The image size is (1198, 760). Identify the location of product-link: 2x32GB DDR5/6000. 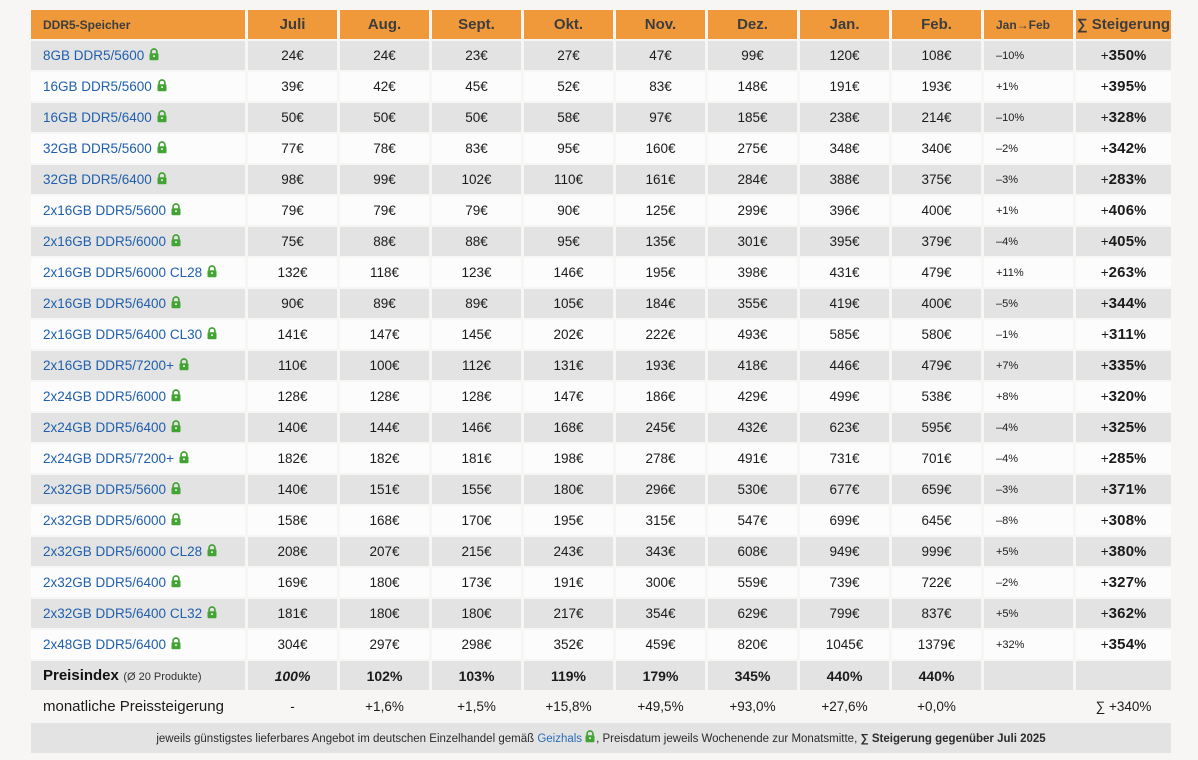
(105, 520).